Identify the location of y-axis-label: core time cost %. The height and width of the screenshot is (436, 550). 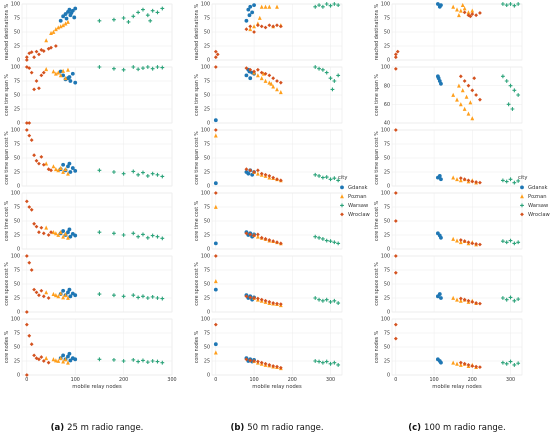
(7, 220).